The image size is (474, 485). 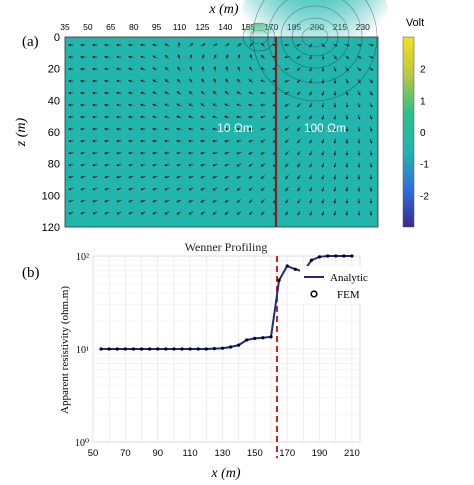 I want to click on panel-a-x-axis-label: x (m), so click(x=223, y=9).